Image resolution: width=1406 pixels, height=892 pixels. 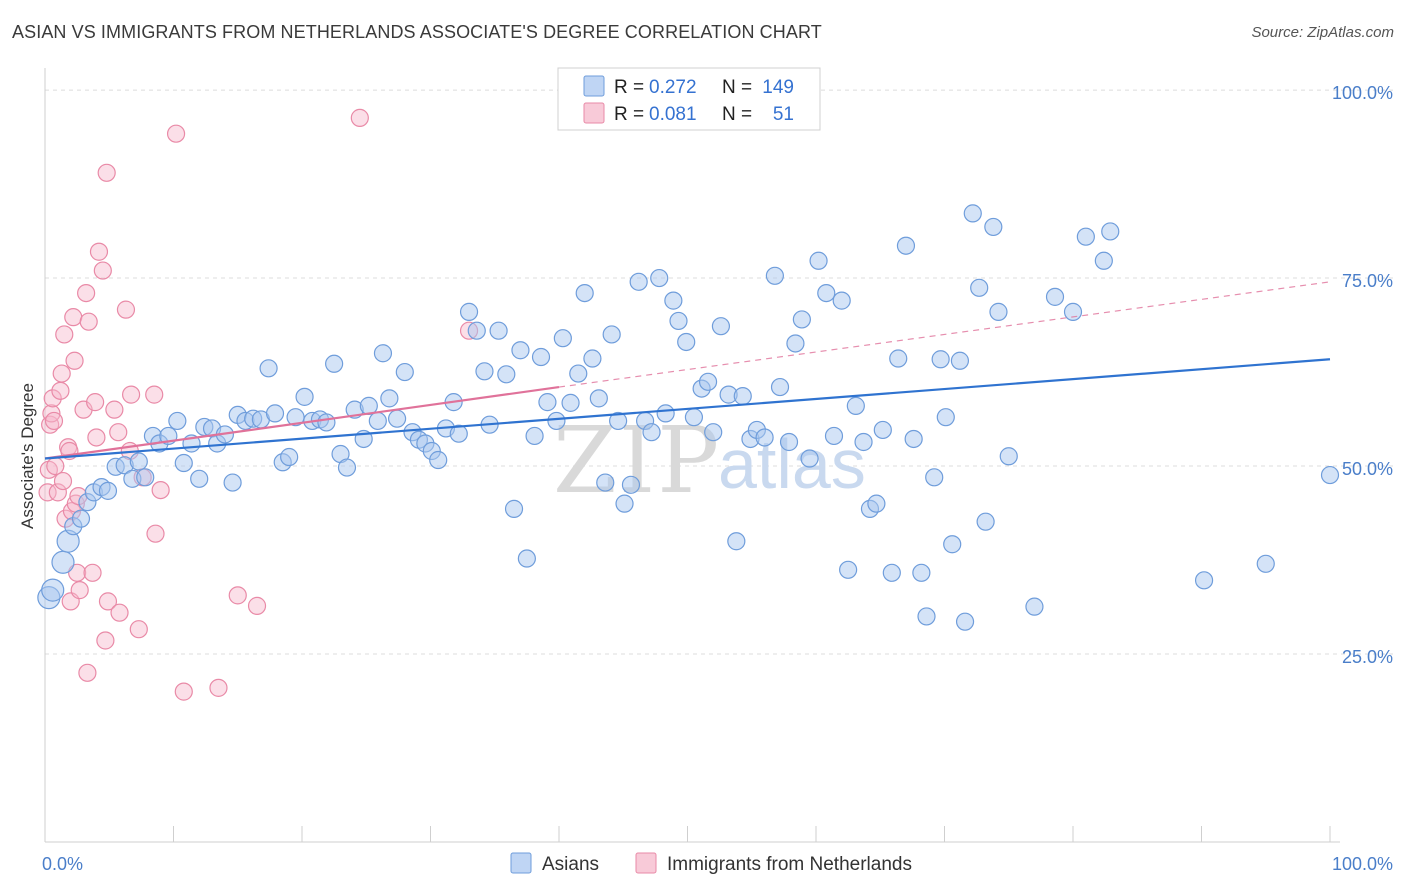 I want to click on legend-r-value: 0.272, so click(x=673, y=87).